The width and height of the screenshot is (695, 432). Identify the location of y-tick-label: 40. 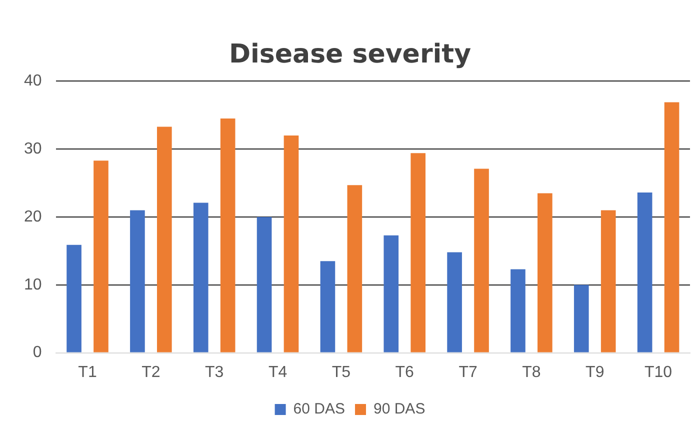
(33, 81).